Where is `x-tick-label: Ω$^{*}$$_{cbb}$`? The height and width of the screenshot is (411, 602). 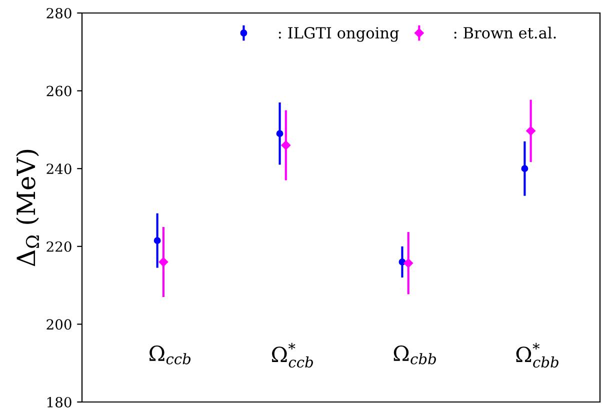 x-tick-label: Ω$^{*}$$_{cbb}$ is located at coordinates (537, 355).